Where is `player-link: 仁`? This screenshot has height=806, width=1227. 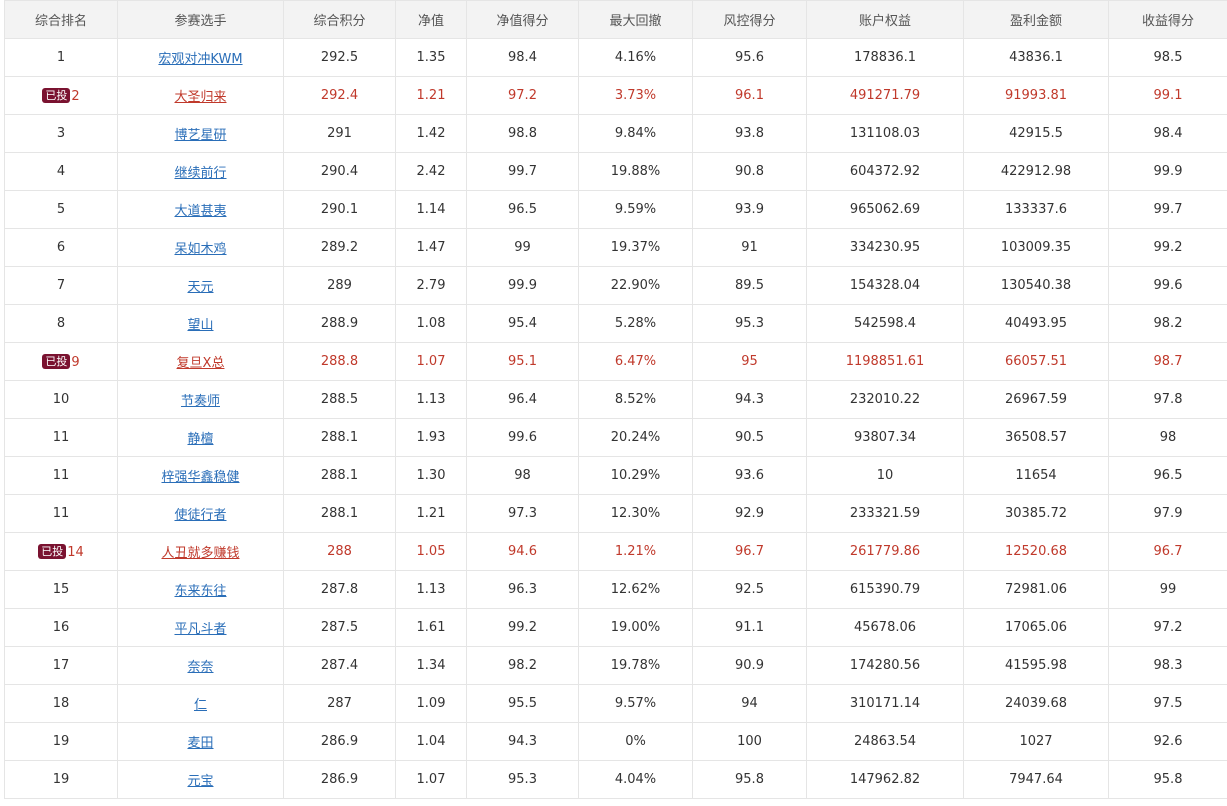
player-link: 仁 is located at coordinates (200, 705).